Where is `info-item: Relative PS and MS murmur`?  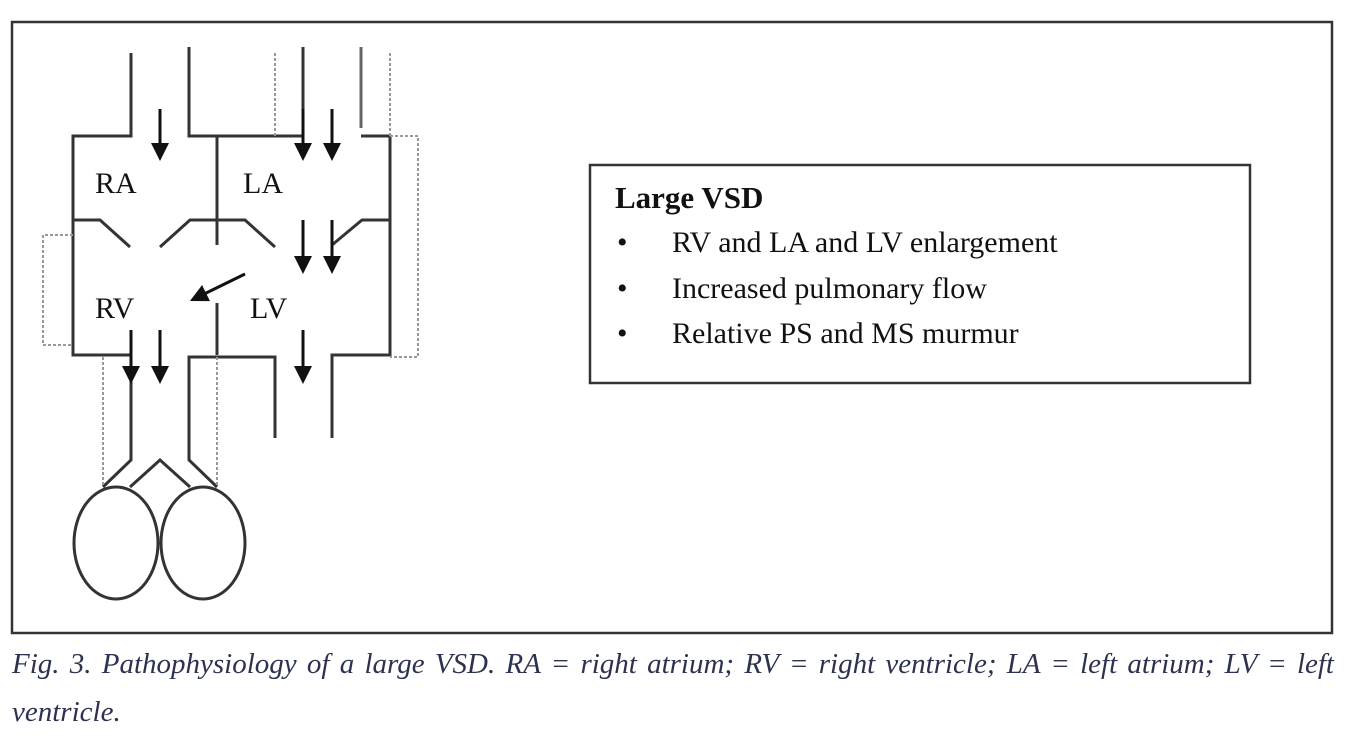 info-item: Relative PS and MS murmur is located at coordinates (845, 333).